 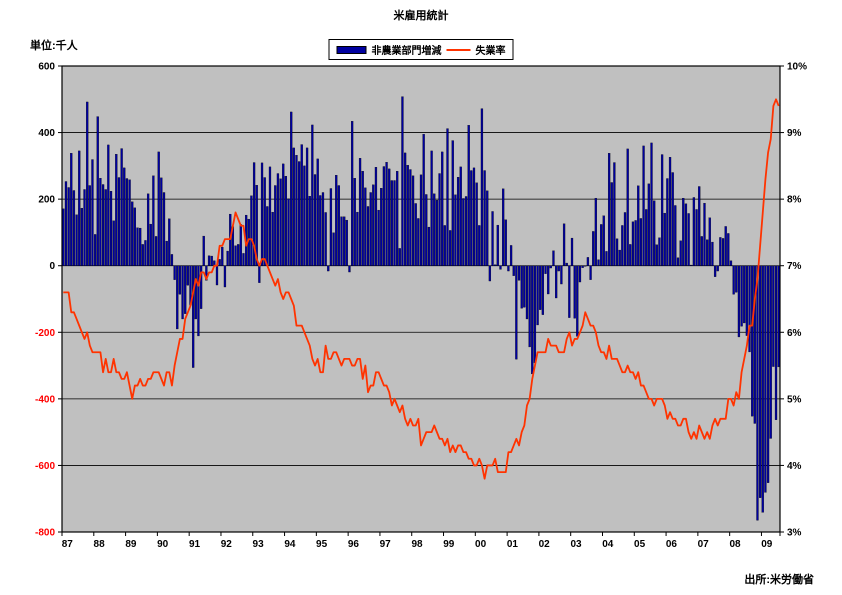 I want to click on chart-title: 米雇用統計, so click(x=421, y=16).